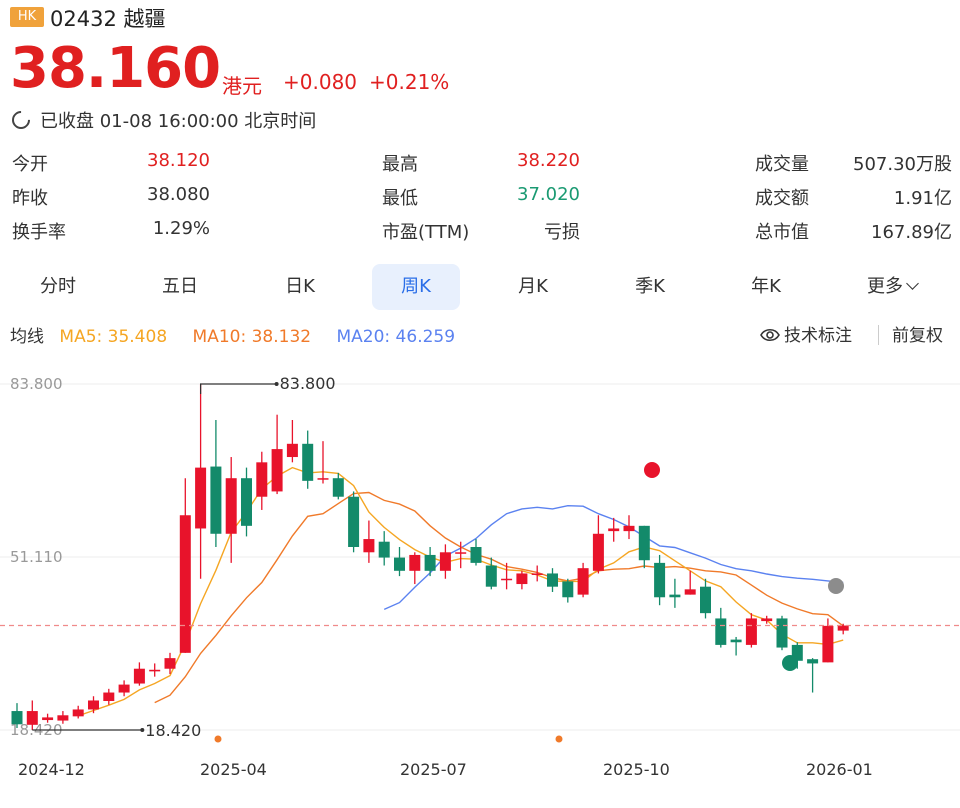 Image resolution: width=960 pixels, height=808 pixels. Describe the element at coordinates (911, 232) in the screenshot. I see `quote-value: 167.89亿` at that location.